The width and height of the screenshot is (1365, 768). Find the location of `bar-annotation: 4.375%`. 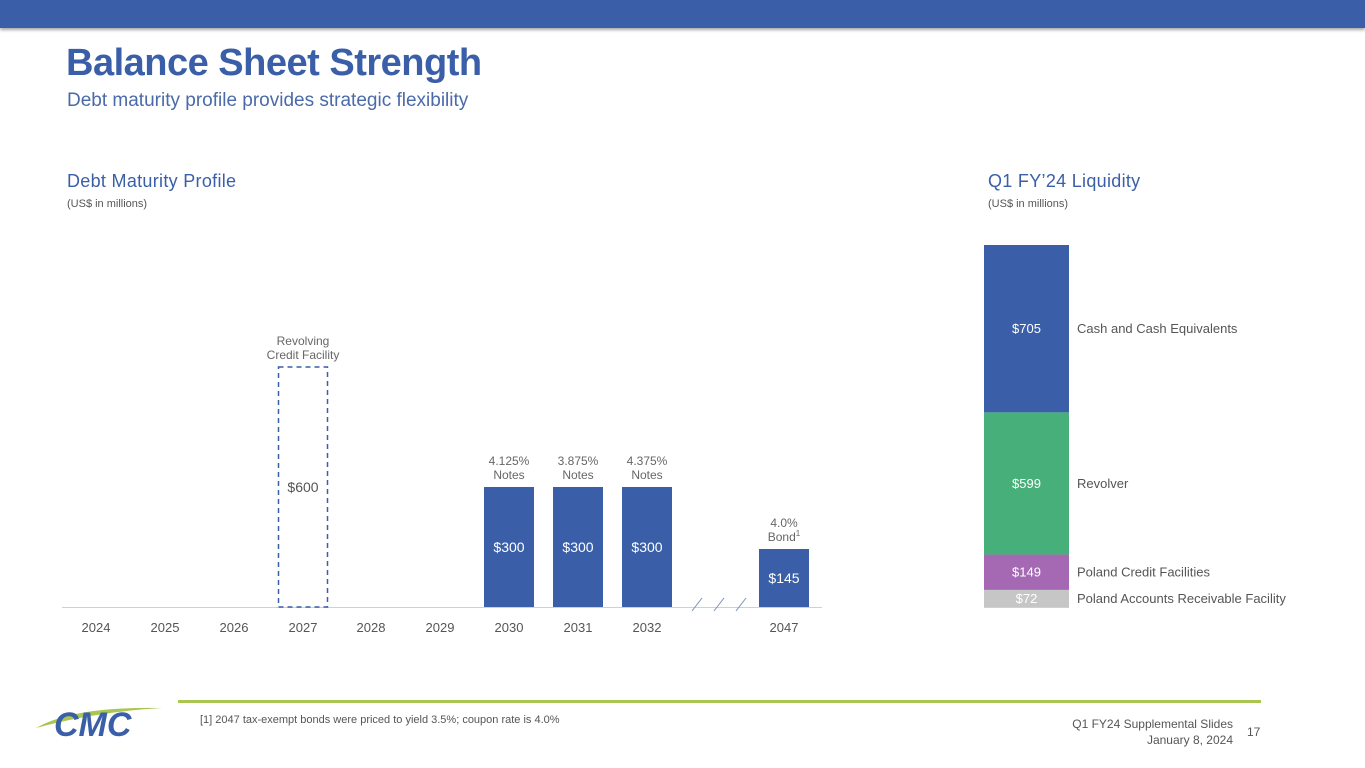

bar-annotation: 4.375% is located at coordinates (647, 461).